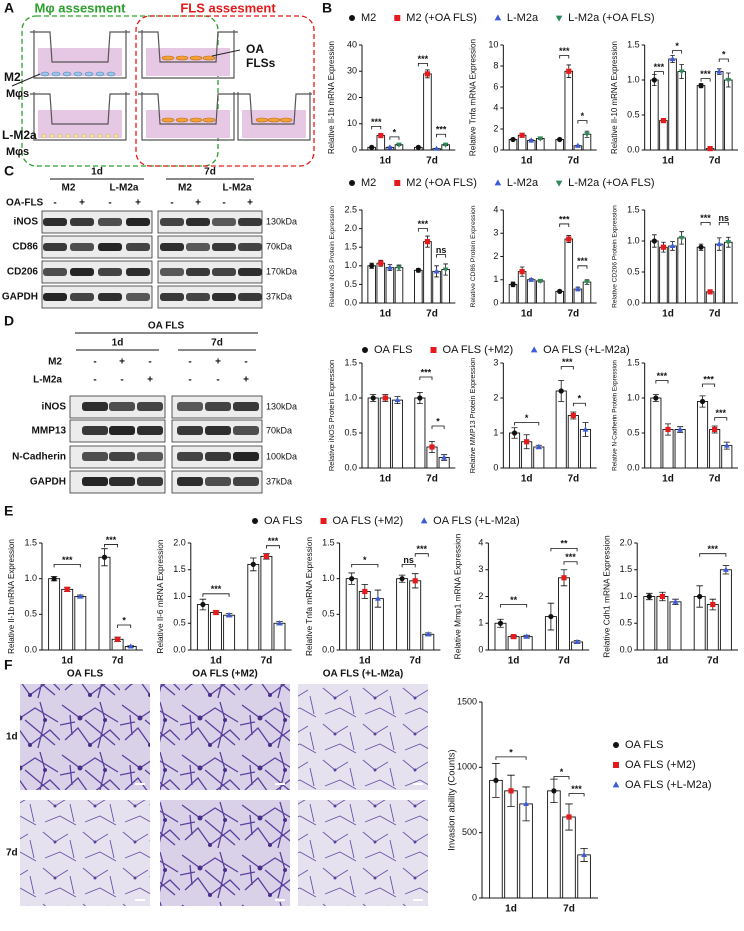 The image size is (744, 931). Describe the element at coordinates (224, 674) in the screenshot. I see `column-title: OA FLS (+M2)` at that location.